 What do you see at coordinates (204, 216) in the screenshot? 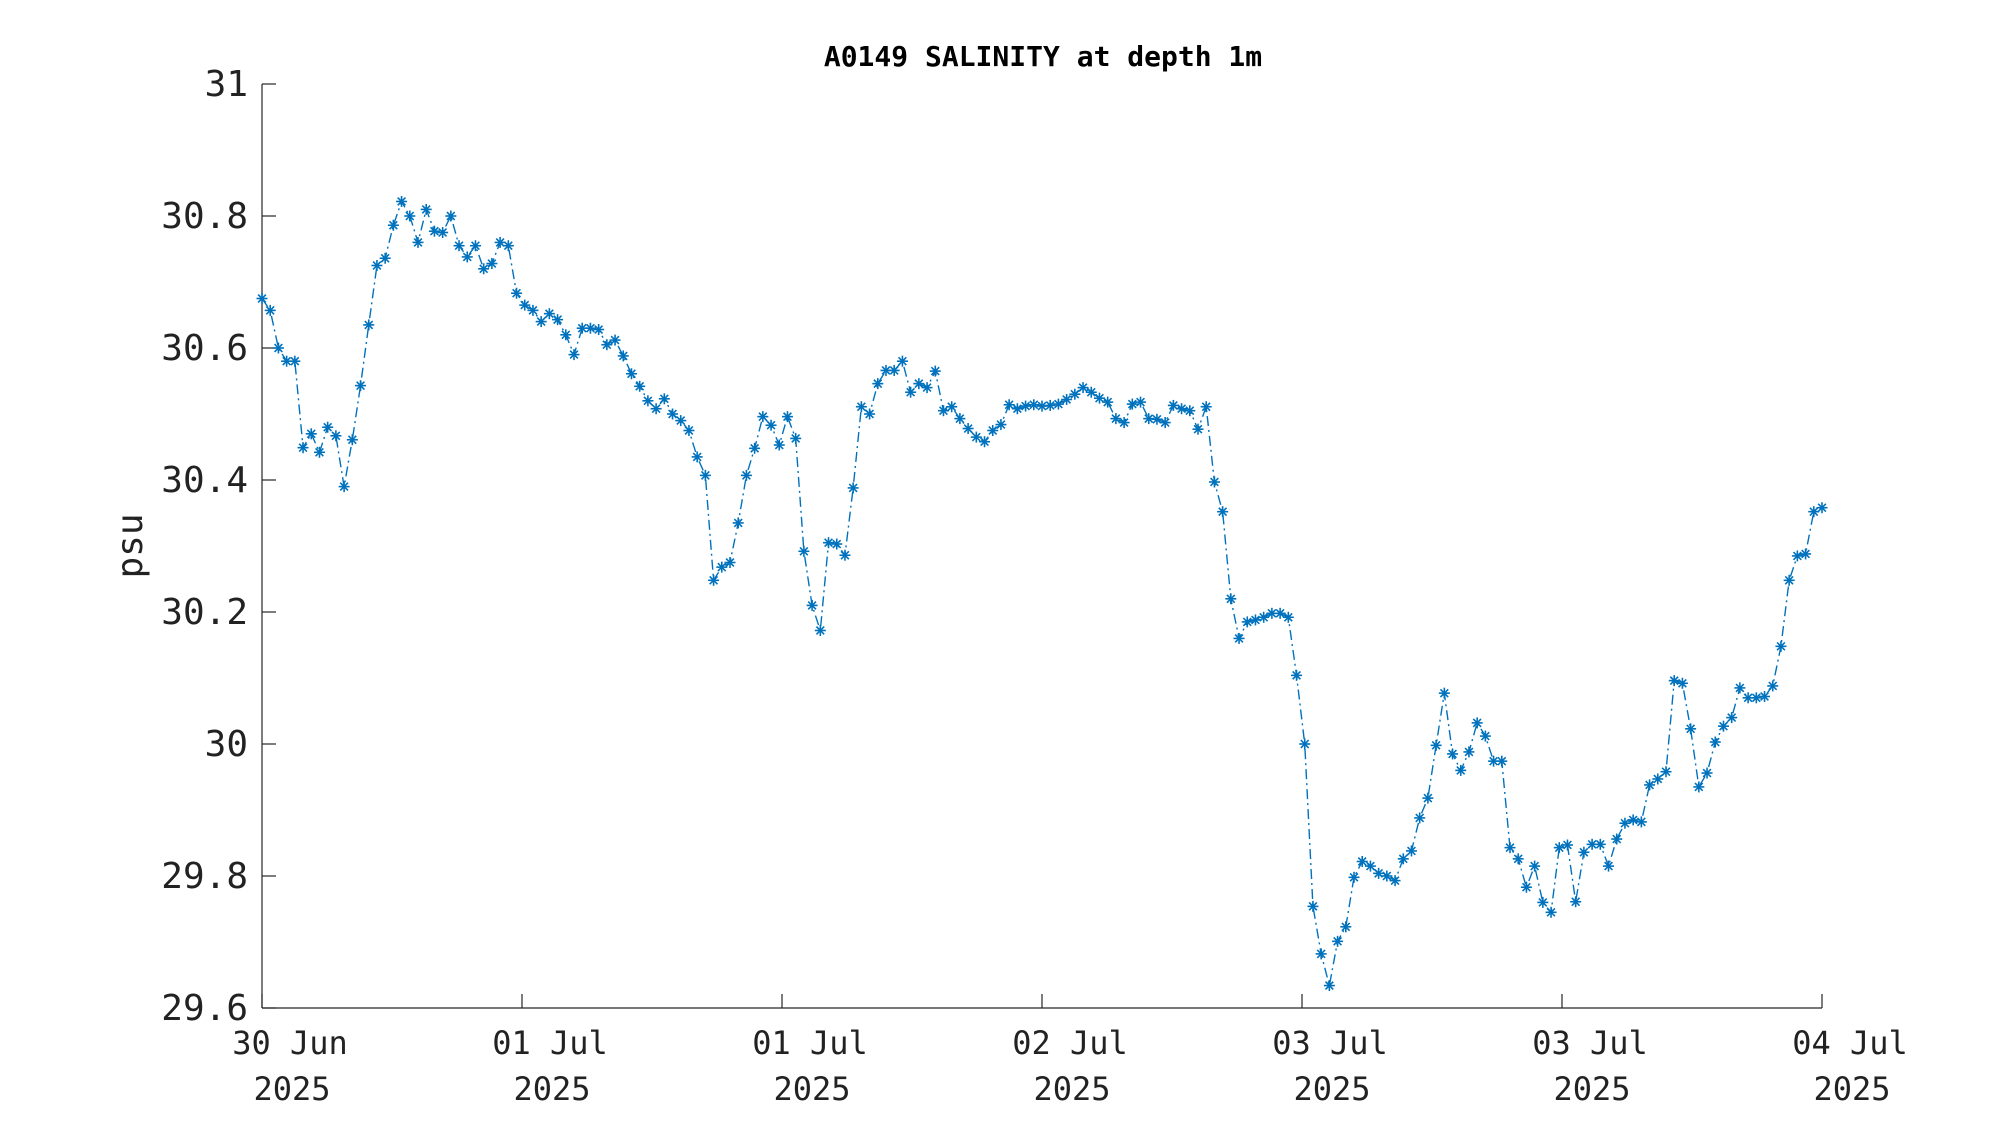
I see `y-tick-label: 30.8` at bounding box center [204, 216].